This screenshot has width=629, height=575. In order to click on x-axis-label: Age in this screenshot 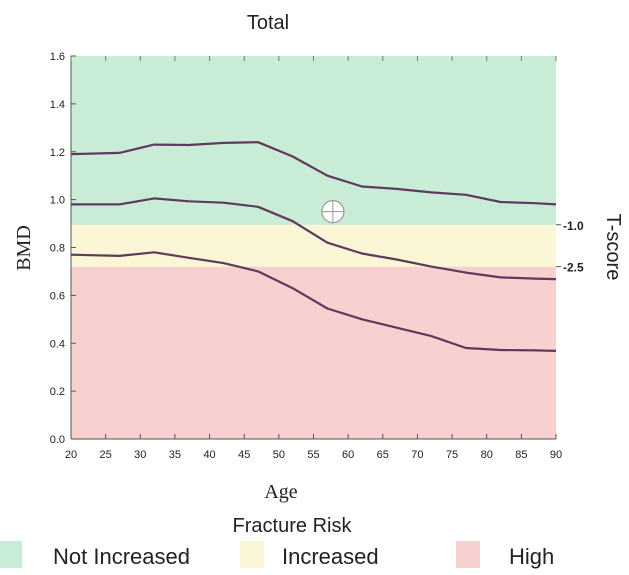, I will do `click(280, 492)`.